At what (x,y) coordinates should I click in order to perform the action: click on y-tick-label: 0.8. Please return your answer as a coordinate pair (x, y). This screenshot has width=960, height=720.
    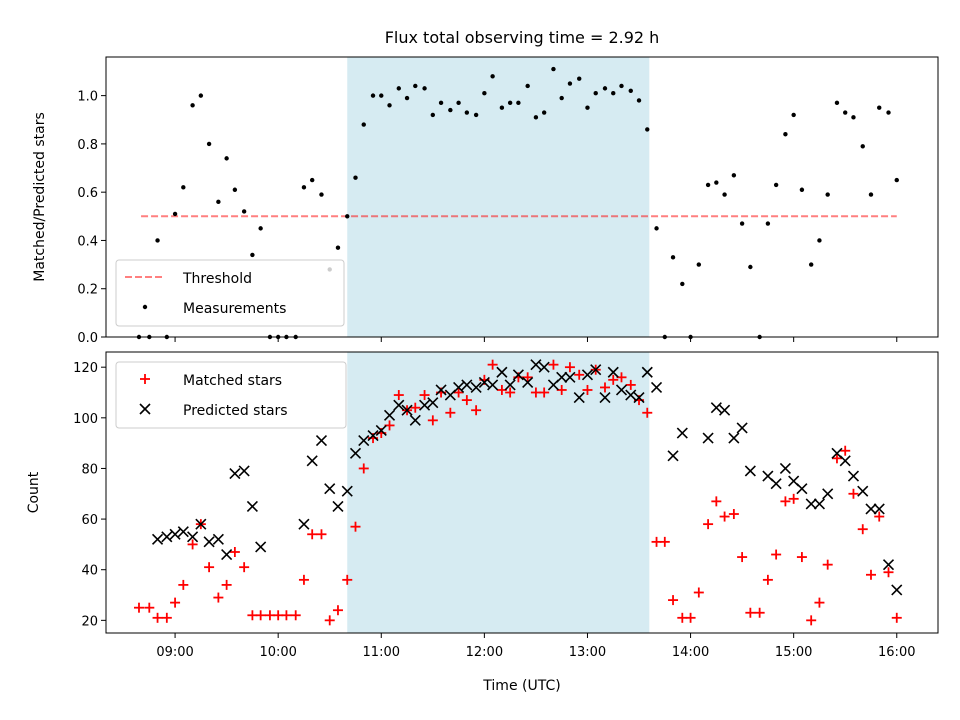
    Looking at the image, I should click on (87, 145).